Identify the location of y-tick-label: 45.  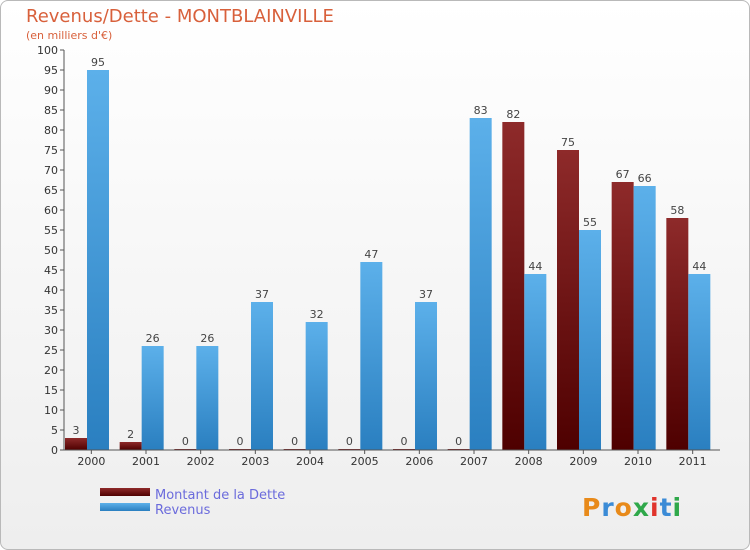
(51, 270).